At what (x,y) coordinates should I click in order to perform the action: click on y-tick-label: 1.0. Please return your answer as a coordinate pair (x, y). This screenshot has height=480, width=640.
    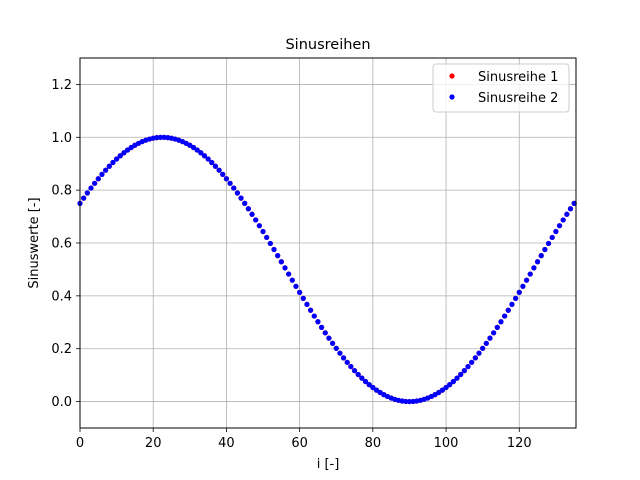
    Looking at the image, I should click on (61, 138).